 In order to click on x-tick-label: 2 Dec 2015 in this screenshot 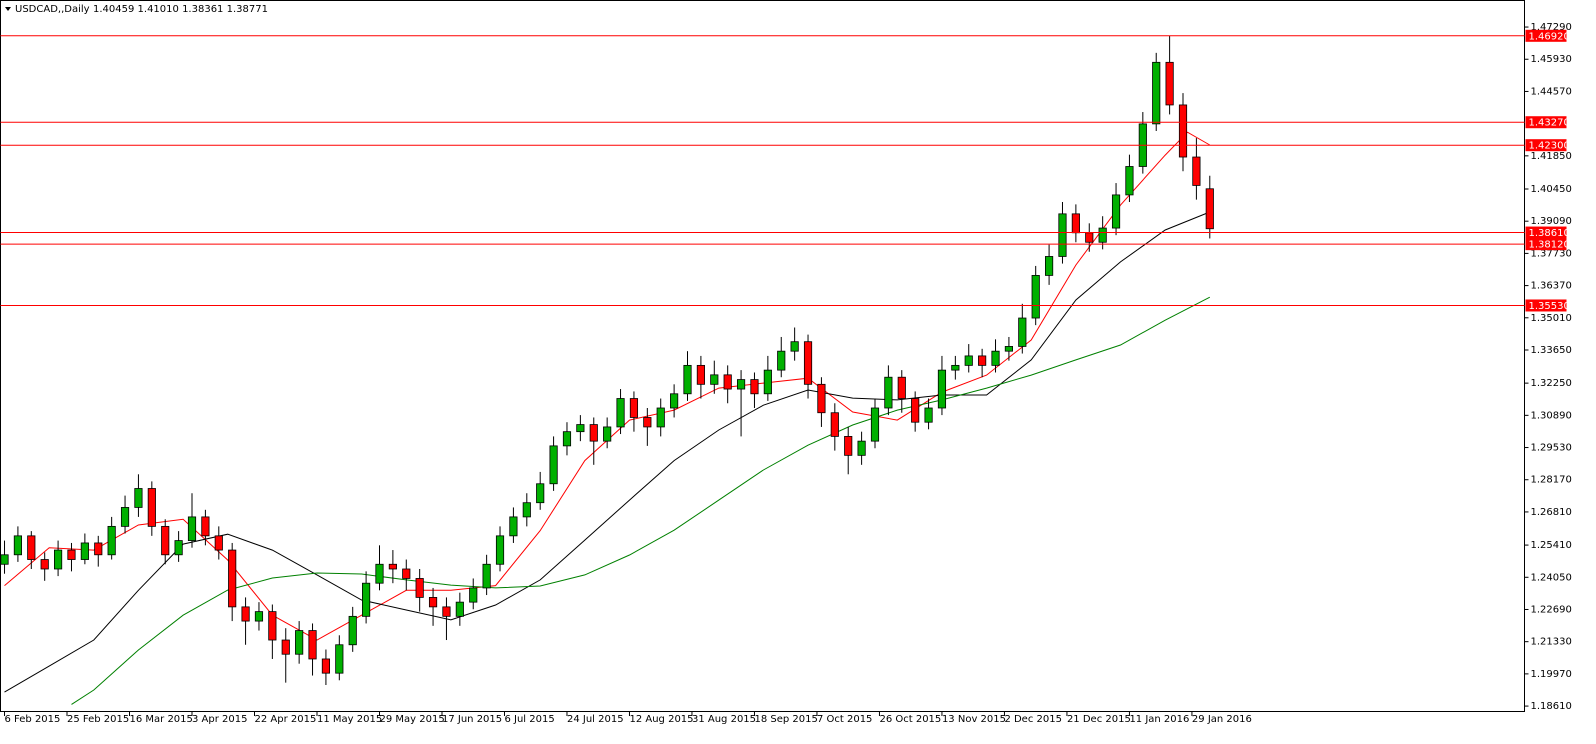, I will do `click(1033, 719)`.